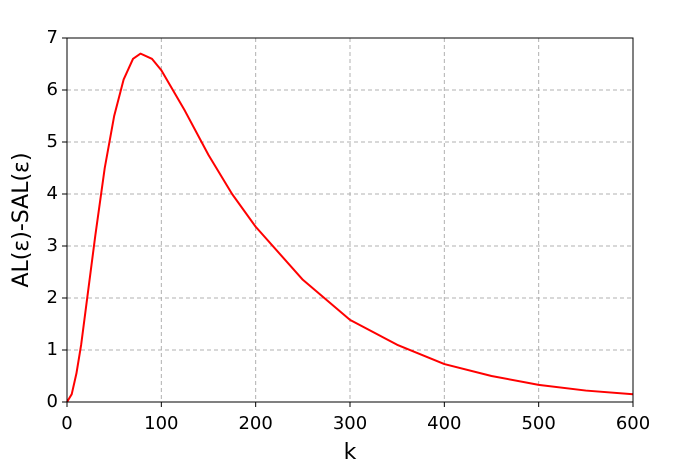 This screenshot has width=681, height=468. What do you see at coordinates (52, 89) in the screenshot?
I see `y-tick-label: 6` at bounding box center [52, 89].